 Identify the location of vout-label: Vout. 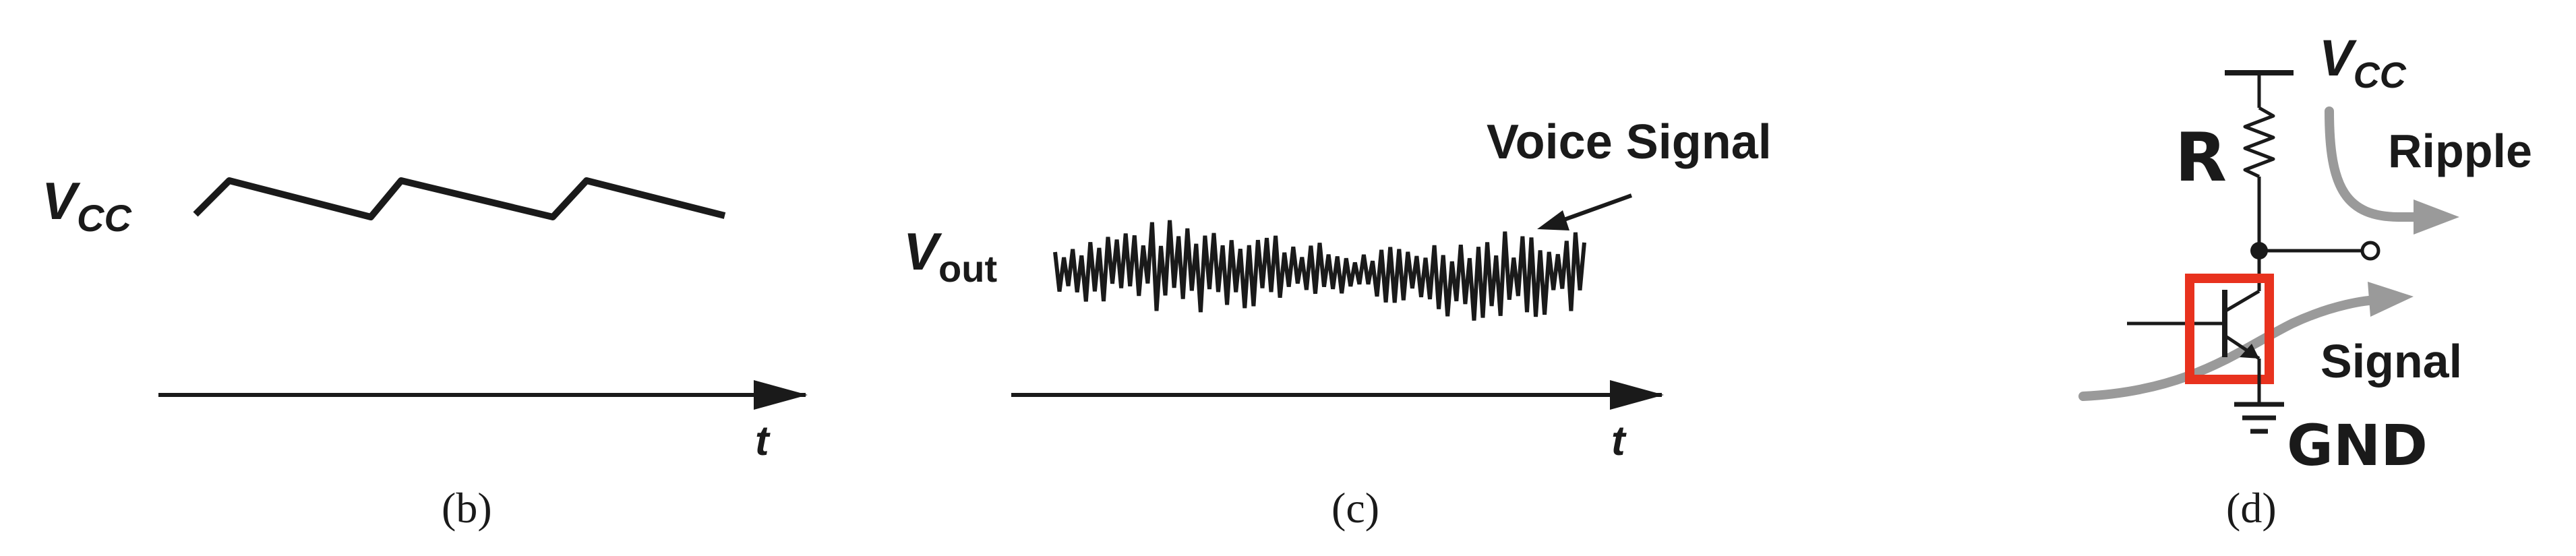
(950, 256).